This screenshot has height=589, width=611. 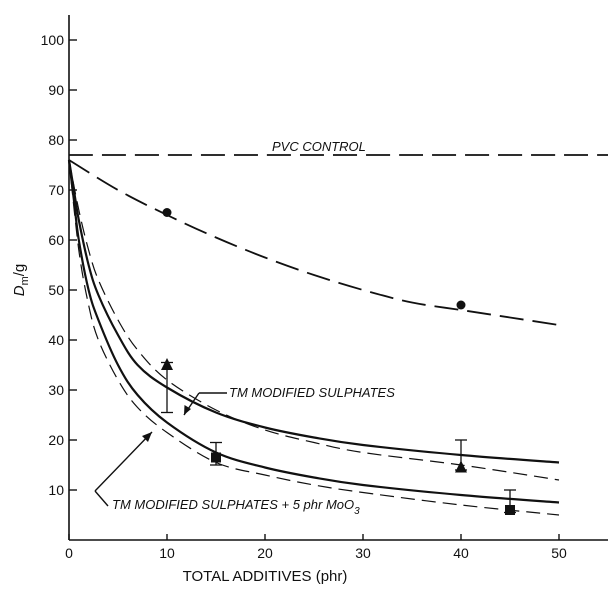 I want to click on y-tick-label: 70, so click(x=56, y=190).